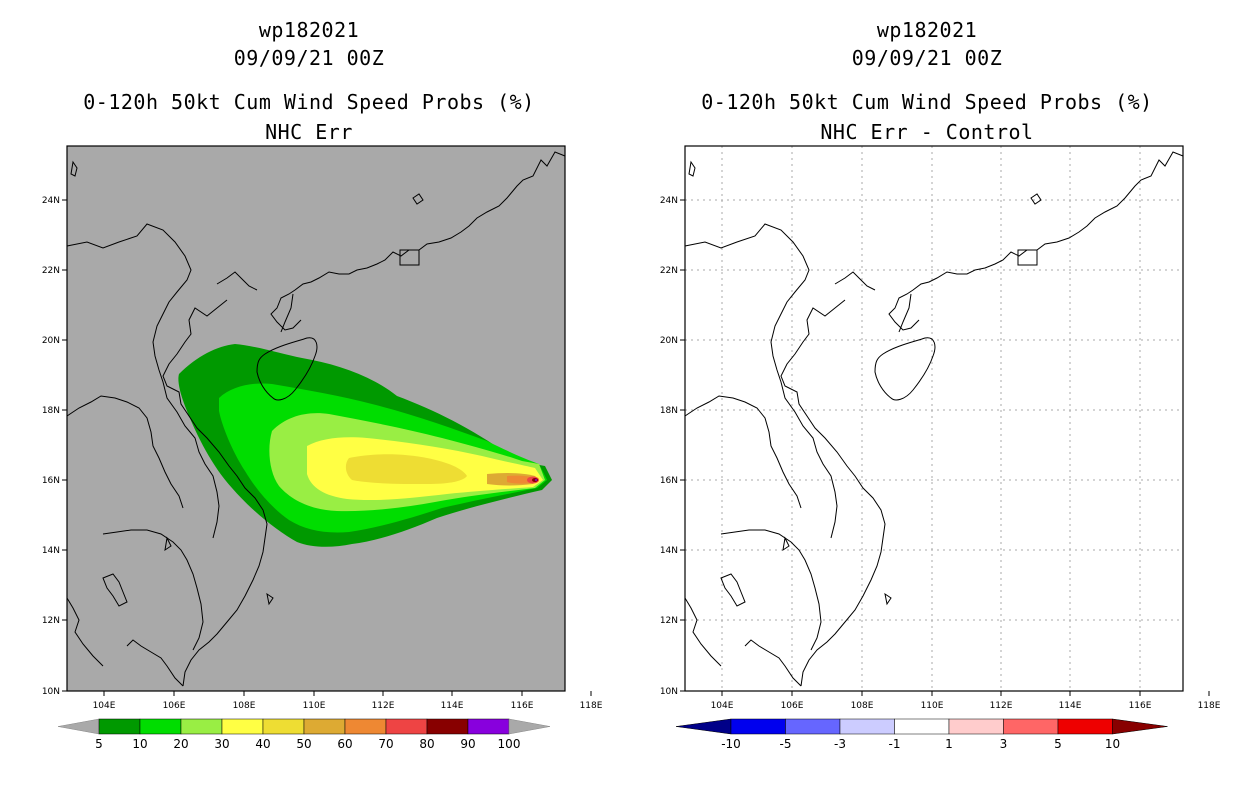 This screenshot has width=1236, height=800. What do you see at coordinates (949, 744) in the screenshot?
I see `colorbar-label: 1` at bounding box center [949, 744].